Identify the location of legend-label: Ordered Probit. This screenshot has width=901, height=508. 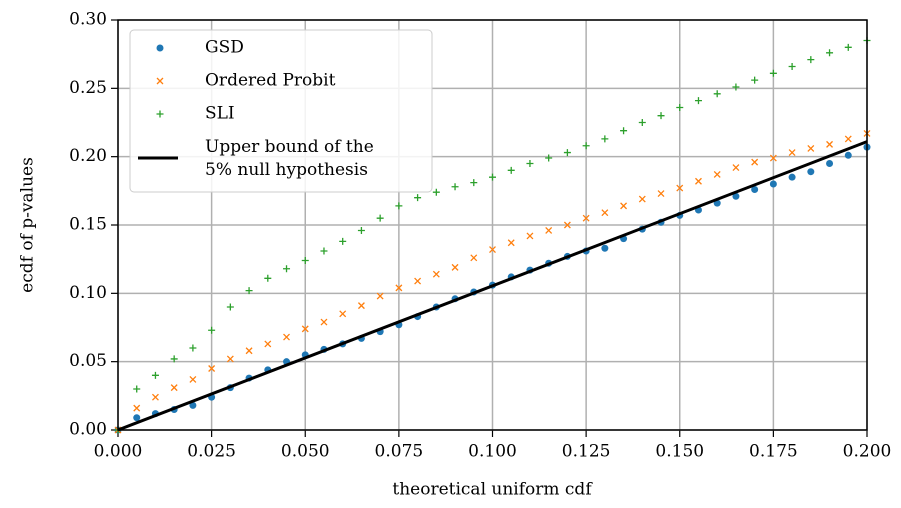
(270, 81).